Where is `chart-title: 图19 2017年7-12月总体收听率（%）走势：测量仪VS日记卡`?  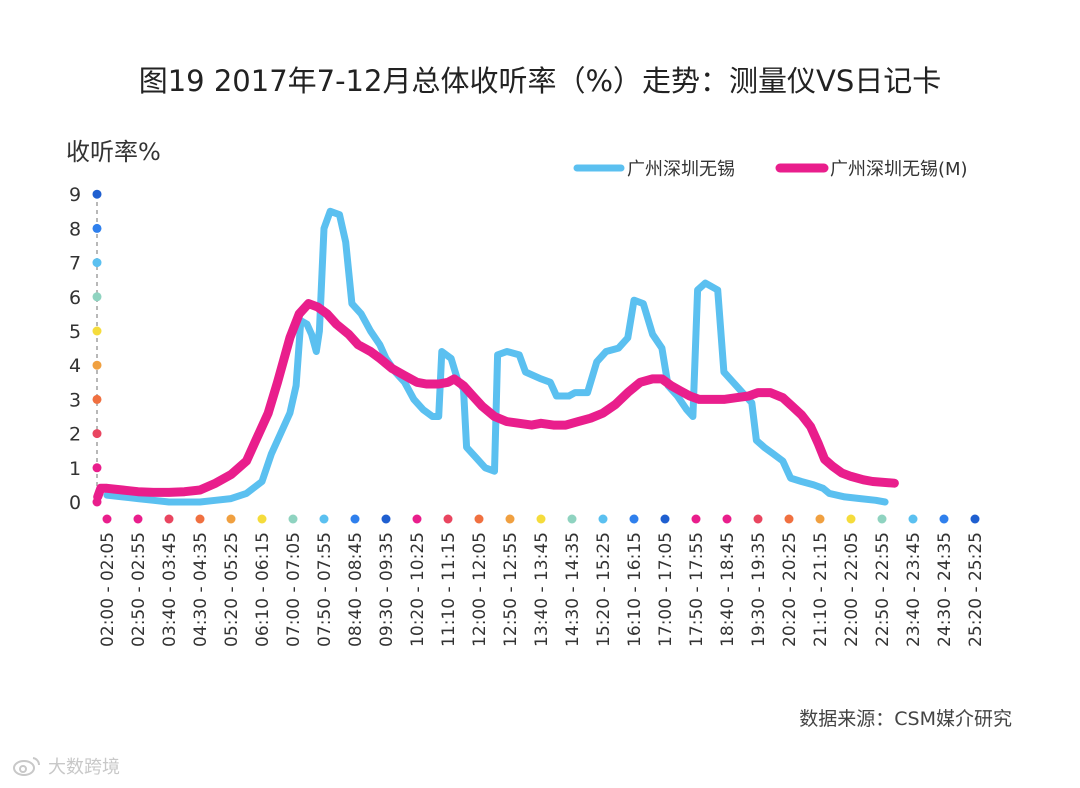 chart-title: 图19 2017年7-12月总体收听率（%）走势：测量仪VS日记卡 is located at coordinates (540, 81).